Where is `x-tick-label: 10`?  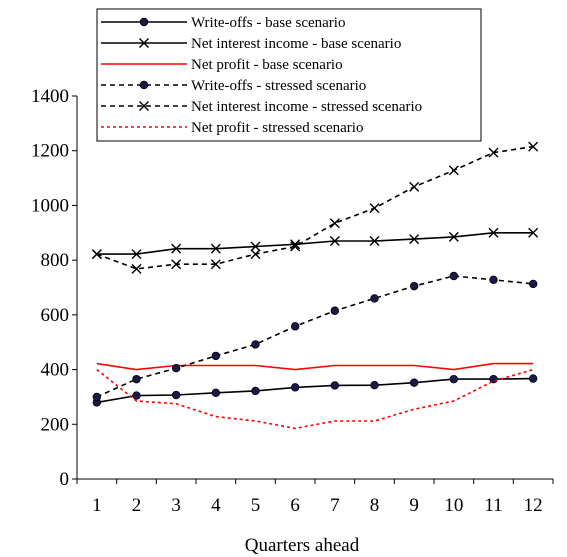 x-tick-label: 10 is located at coordinates (453, 505).